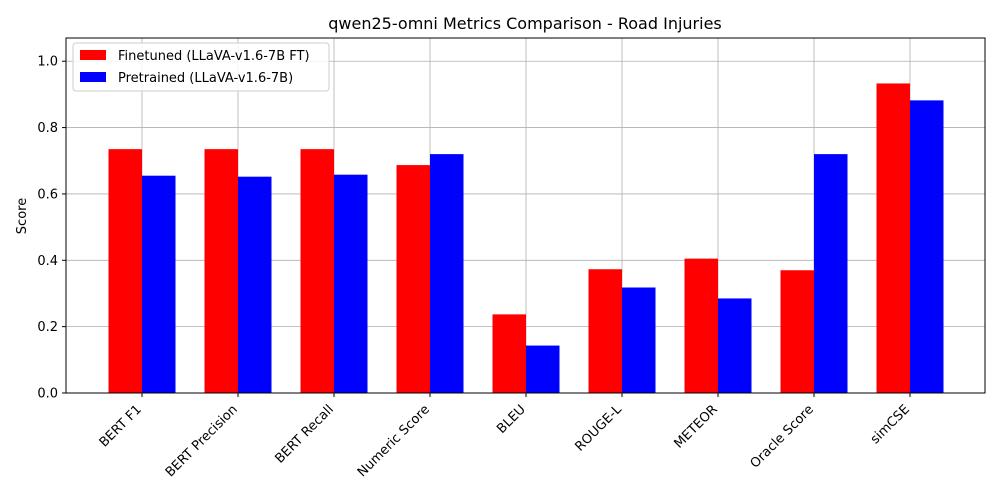  What do you see at coordinates (927, 246) in the screenshot?
I see `bar-pretrained-simcse` at bounding box center [927, 246].